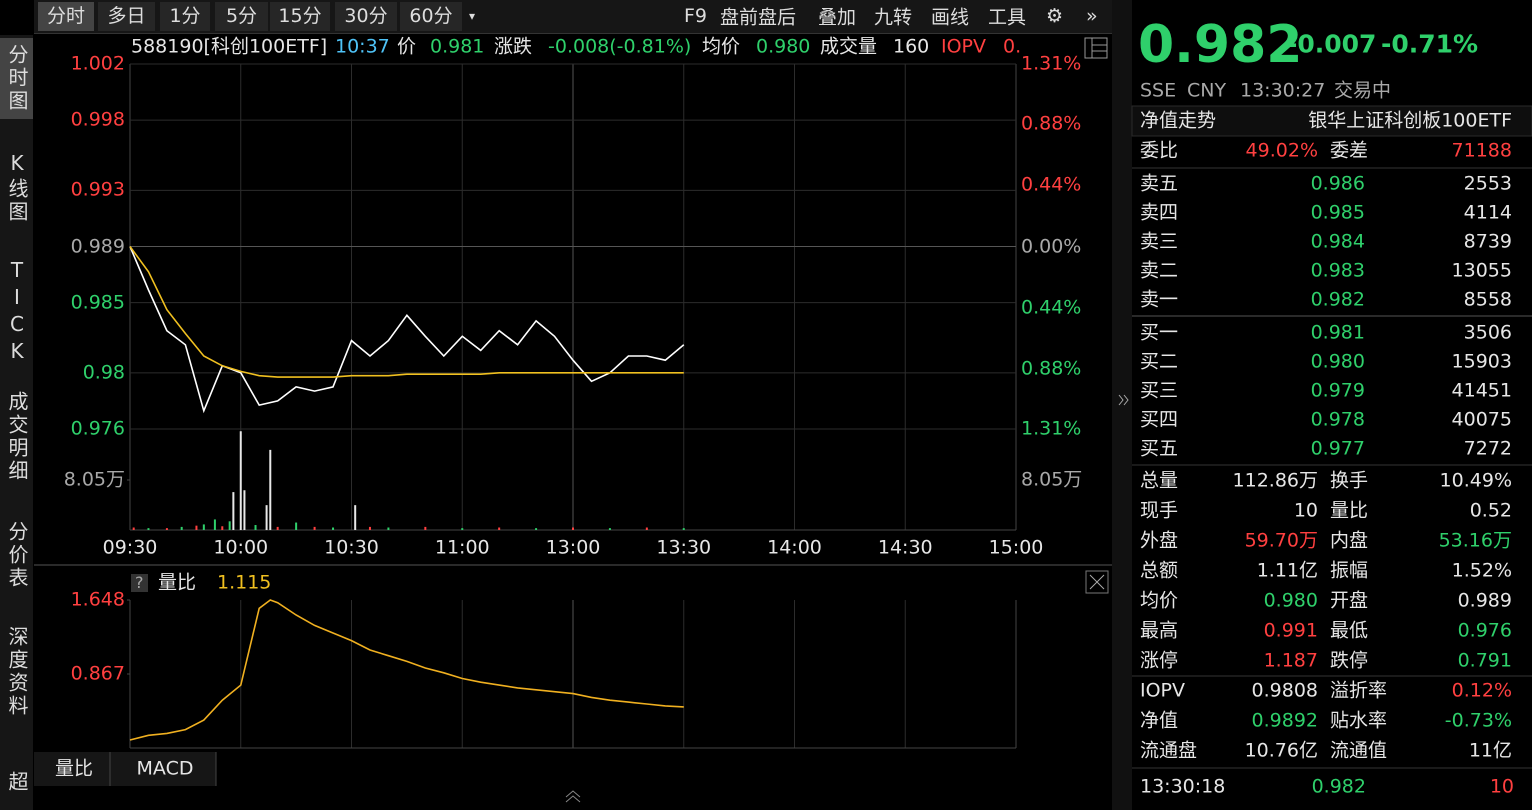 This screenshot has width=1532, height=810. What do you see at coordinates (1481, 570) in the screenshot?
I see `stat-value: 1.52%` at bounding box center [1481, 570].